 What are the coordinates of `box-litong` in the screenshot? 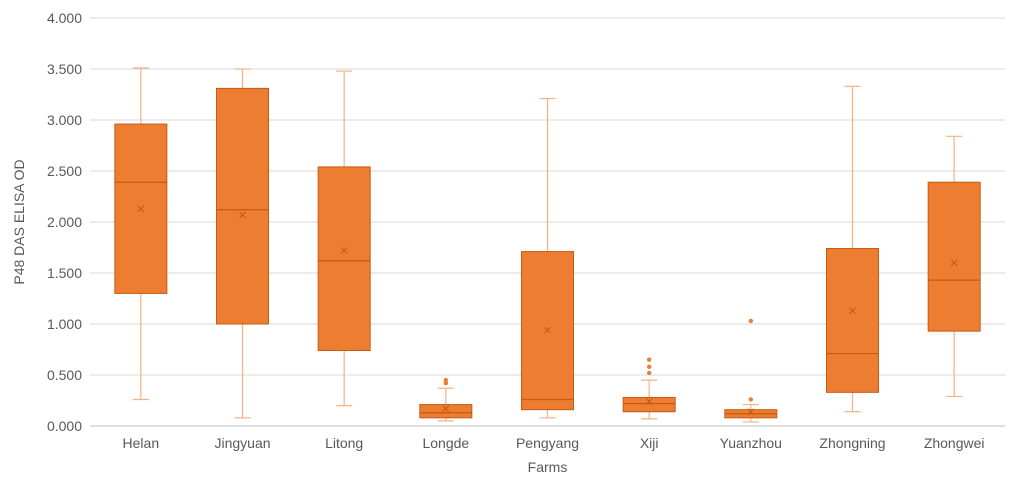 It's located at (344, 238).